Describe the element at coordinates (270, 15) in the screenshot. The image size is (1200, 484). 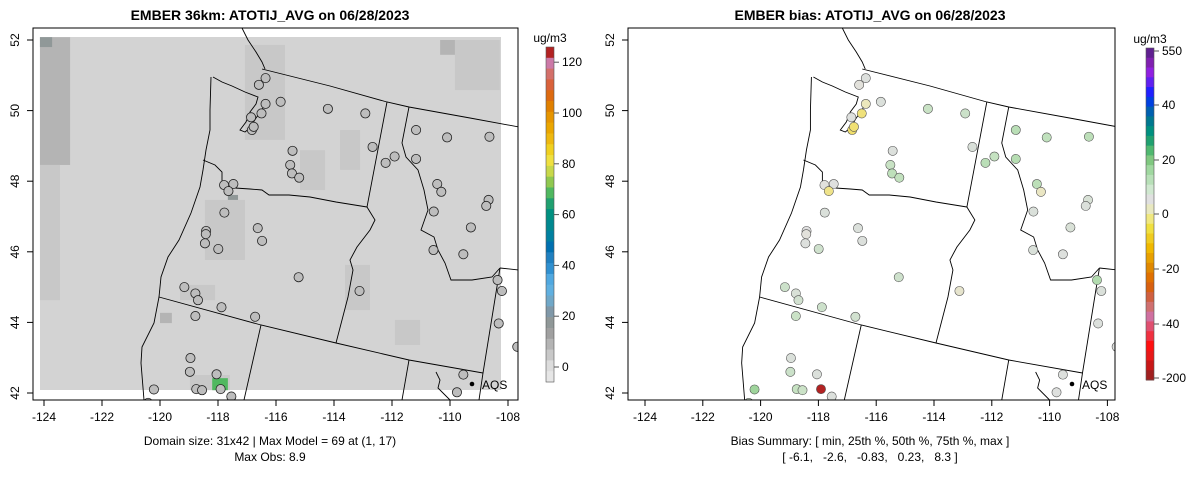
I see `model-chart-title: EMBER 36km: ATOTIJ_AVG on 06/28/2023` at that location.